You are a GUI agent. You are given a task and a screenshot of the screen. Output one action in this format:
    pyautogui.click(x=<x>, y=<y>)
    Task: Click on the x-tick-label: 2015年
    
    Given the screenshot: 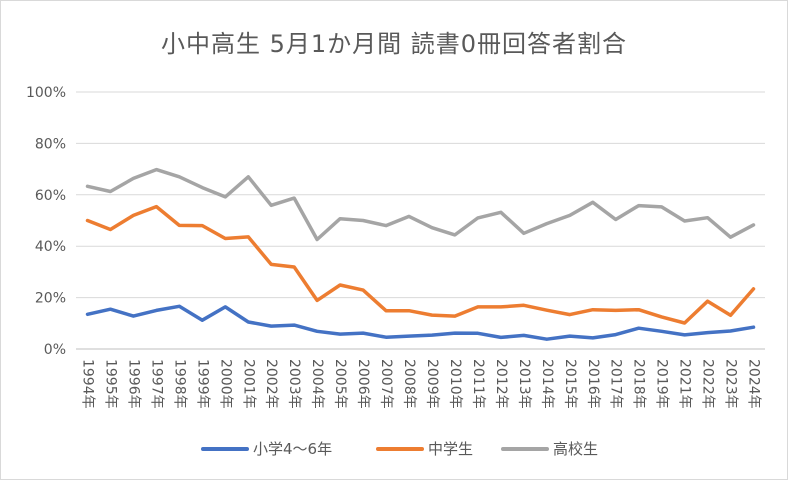 What is the action you would take?
    pyautogui.click(x=570, y=384)
    